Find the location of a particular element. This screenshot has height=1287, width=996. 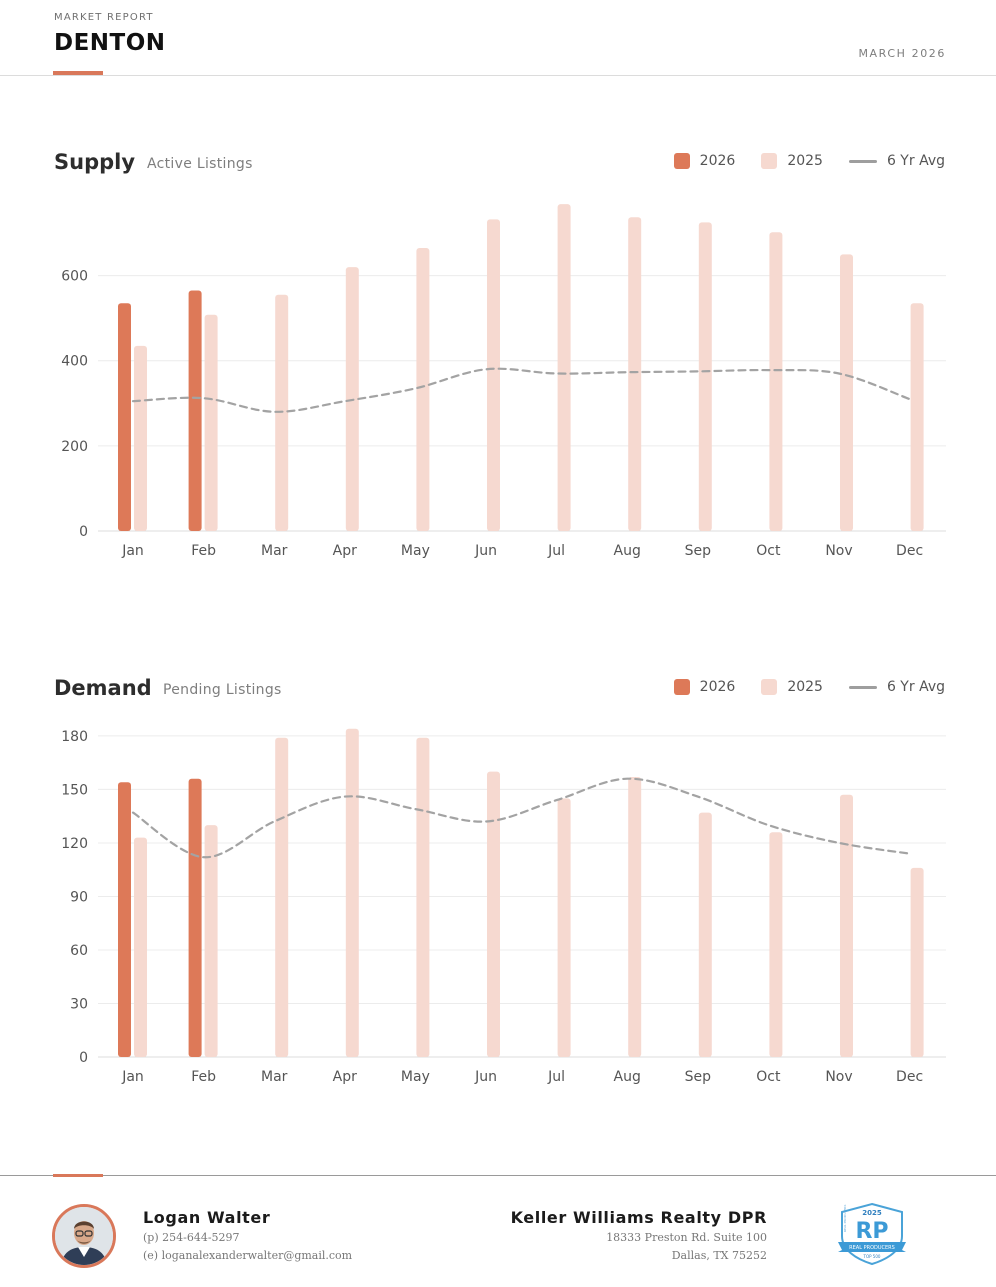

demand-legend: 2026 2025 6 Yr Avg is located at coordinates (796, 687).